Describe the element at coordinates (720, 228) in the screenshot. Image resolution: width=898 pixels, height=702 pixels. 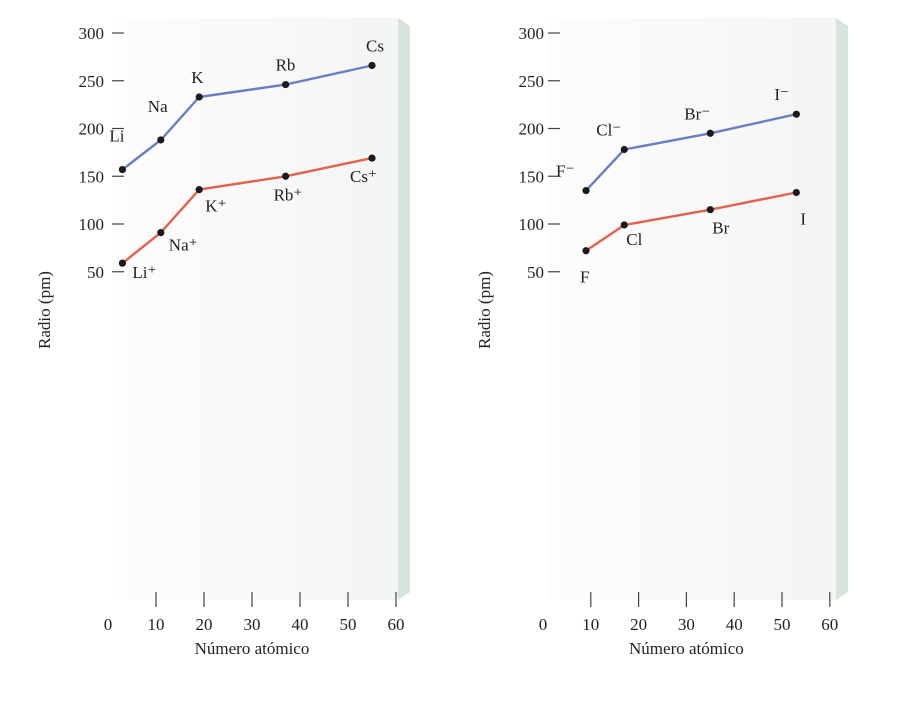
I see `point-label: Br` at that location.